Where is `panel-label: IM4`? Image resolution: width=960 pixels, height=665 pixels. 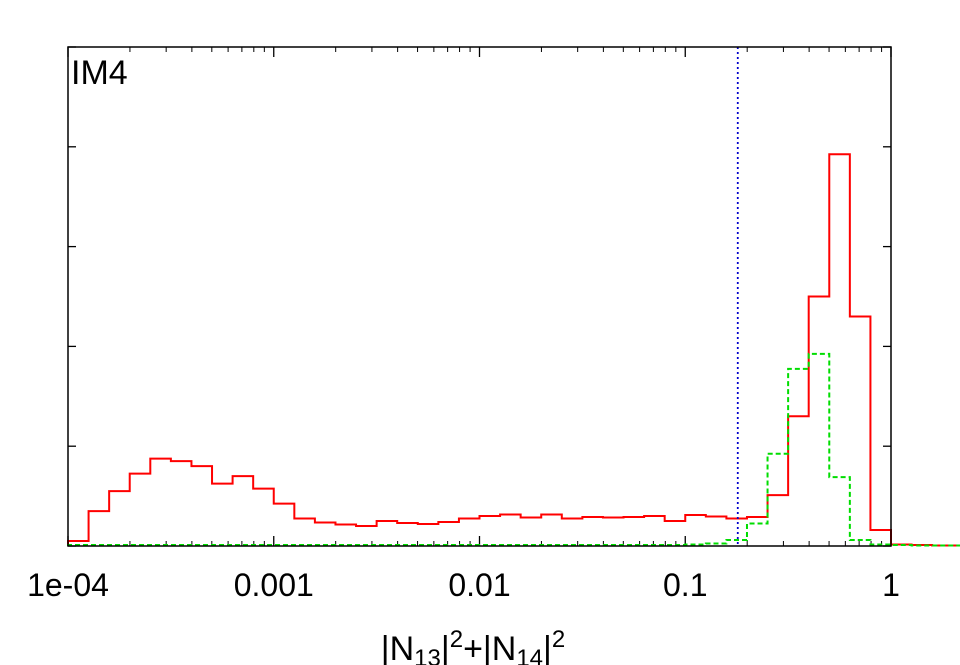 panel-label: IM4 is located at coordinates (99, 73).